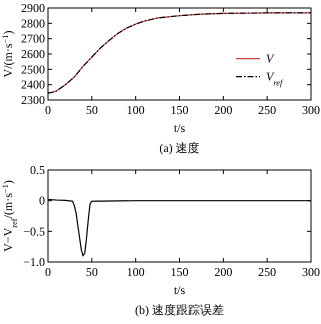  I want to click on y-tick-label: 0.5, so click(37, 170).